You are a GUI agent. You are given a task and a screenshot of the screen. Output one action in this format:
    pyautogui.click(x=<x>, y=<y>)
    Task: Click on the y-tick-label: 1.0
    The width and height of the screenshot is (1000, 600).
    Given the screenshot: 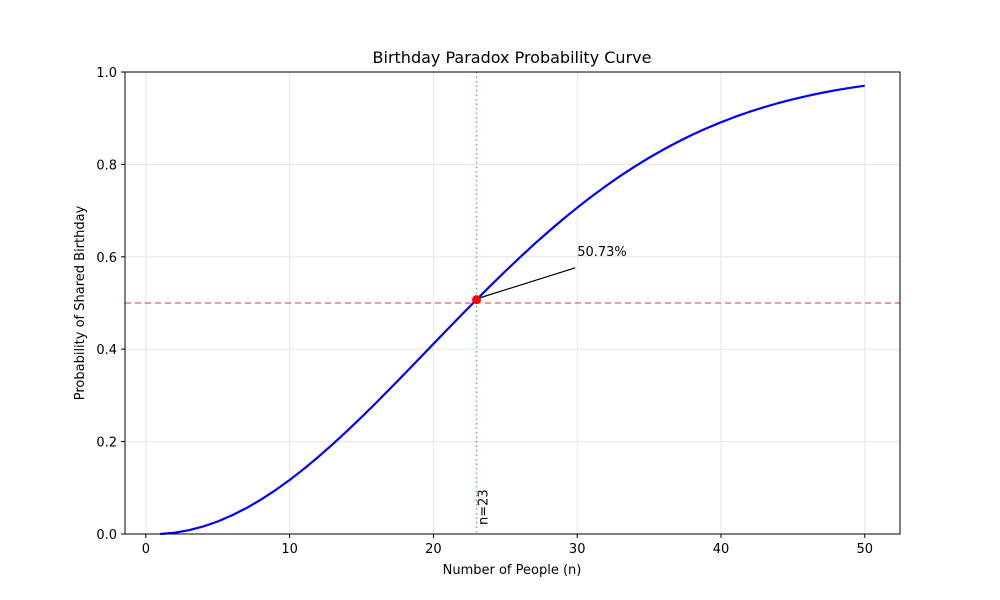 What is the action you would take?
    pyautogui.click(x=106, y=73)
    